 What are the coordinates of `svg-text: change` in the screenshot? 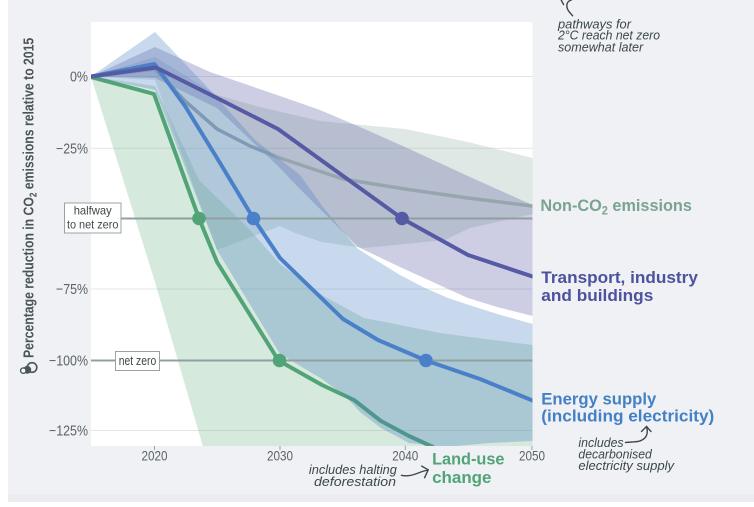 It's located at (461, 477).